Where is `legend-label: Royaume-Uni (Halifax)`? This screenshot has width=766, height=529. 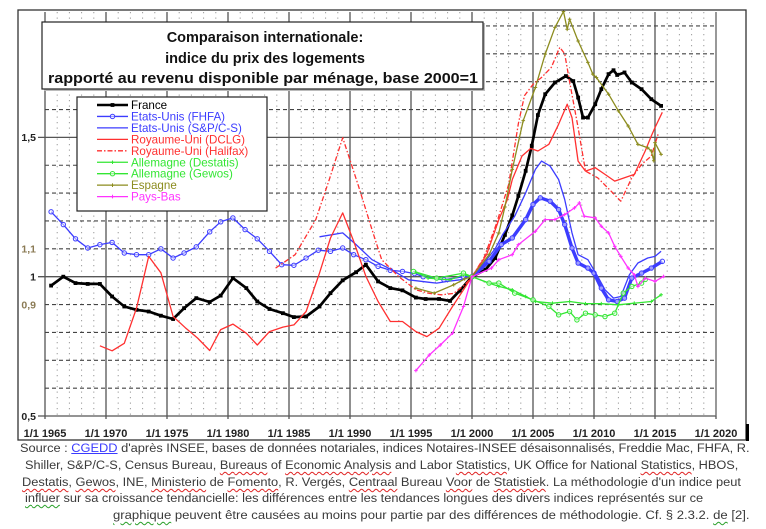 legend-label: Royaume-Uni (Halifax) is located at coordinates (189, 151).